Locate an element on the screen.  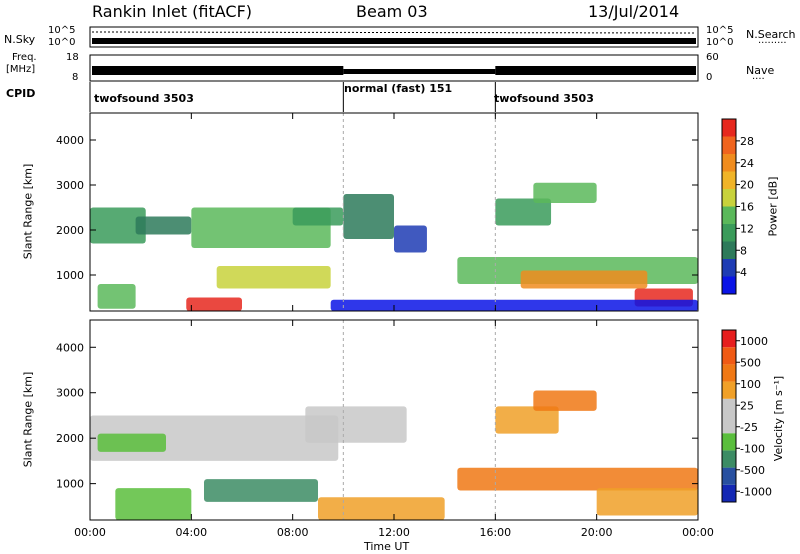
search-dotted-key: ········· is located at coordinates (772, 43).